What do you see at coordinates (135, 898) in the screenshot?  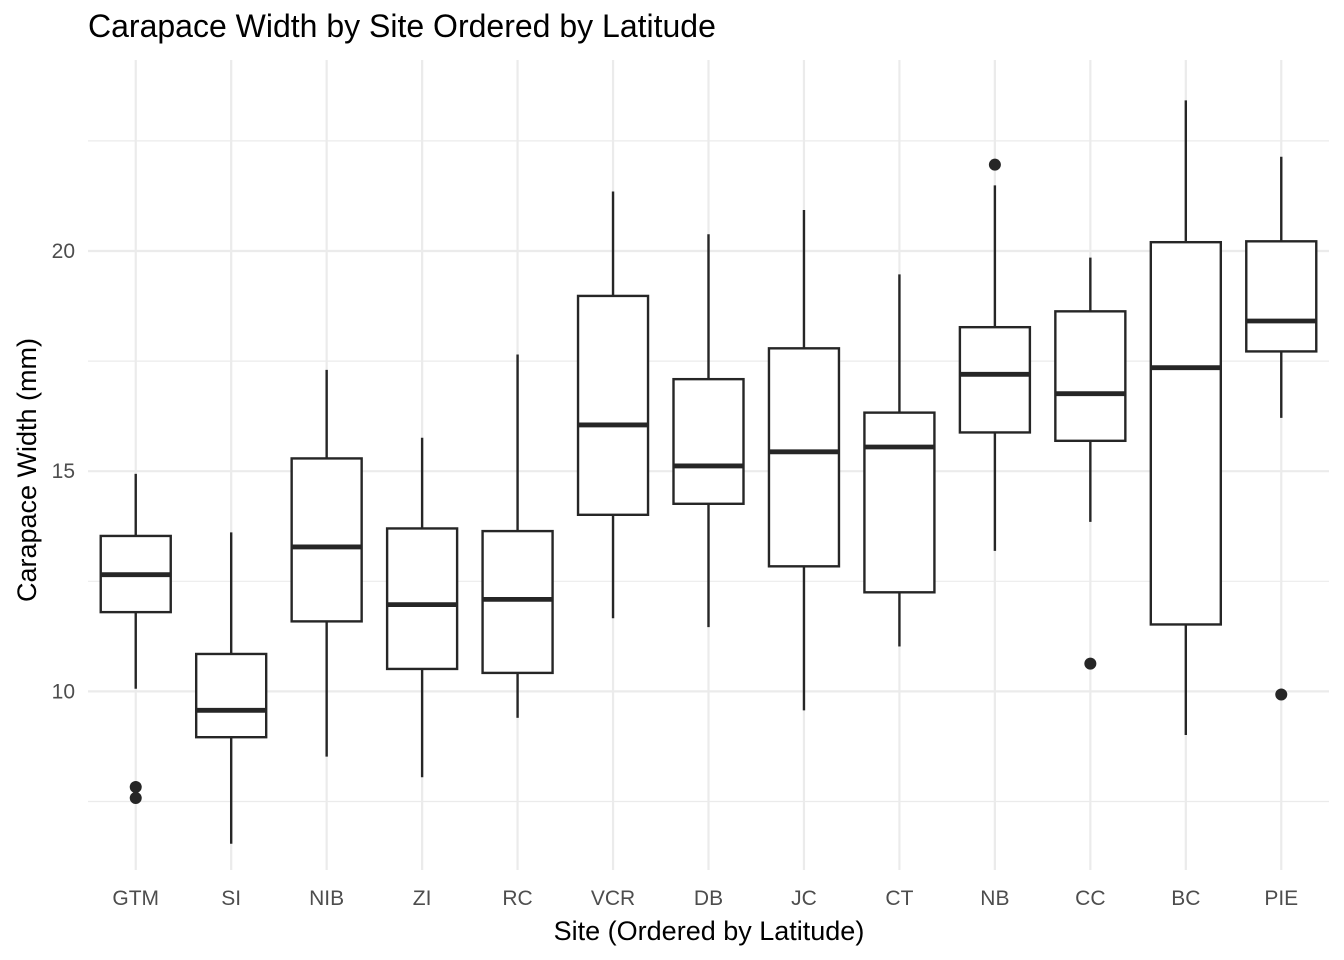 I see `x-tick-label: GTM` at bounding box center [135, 898].